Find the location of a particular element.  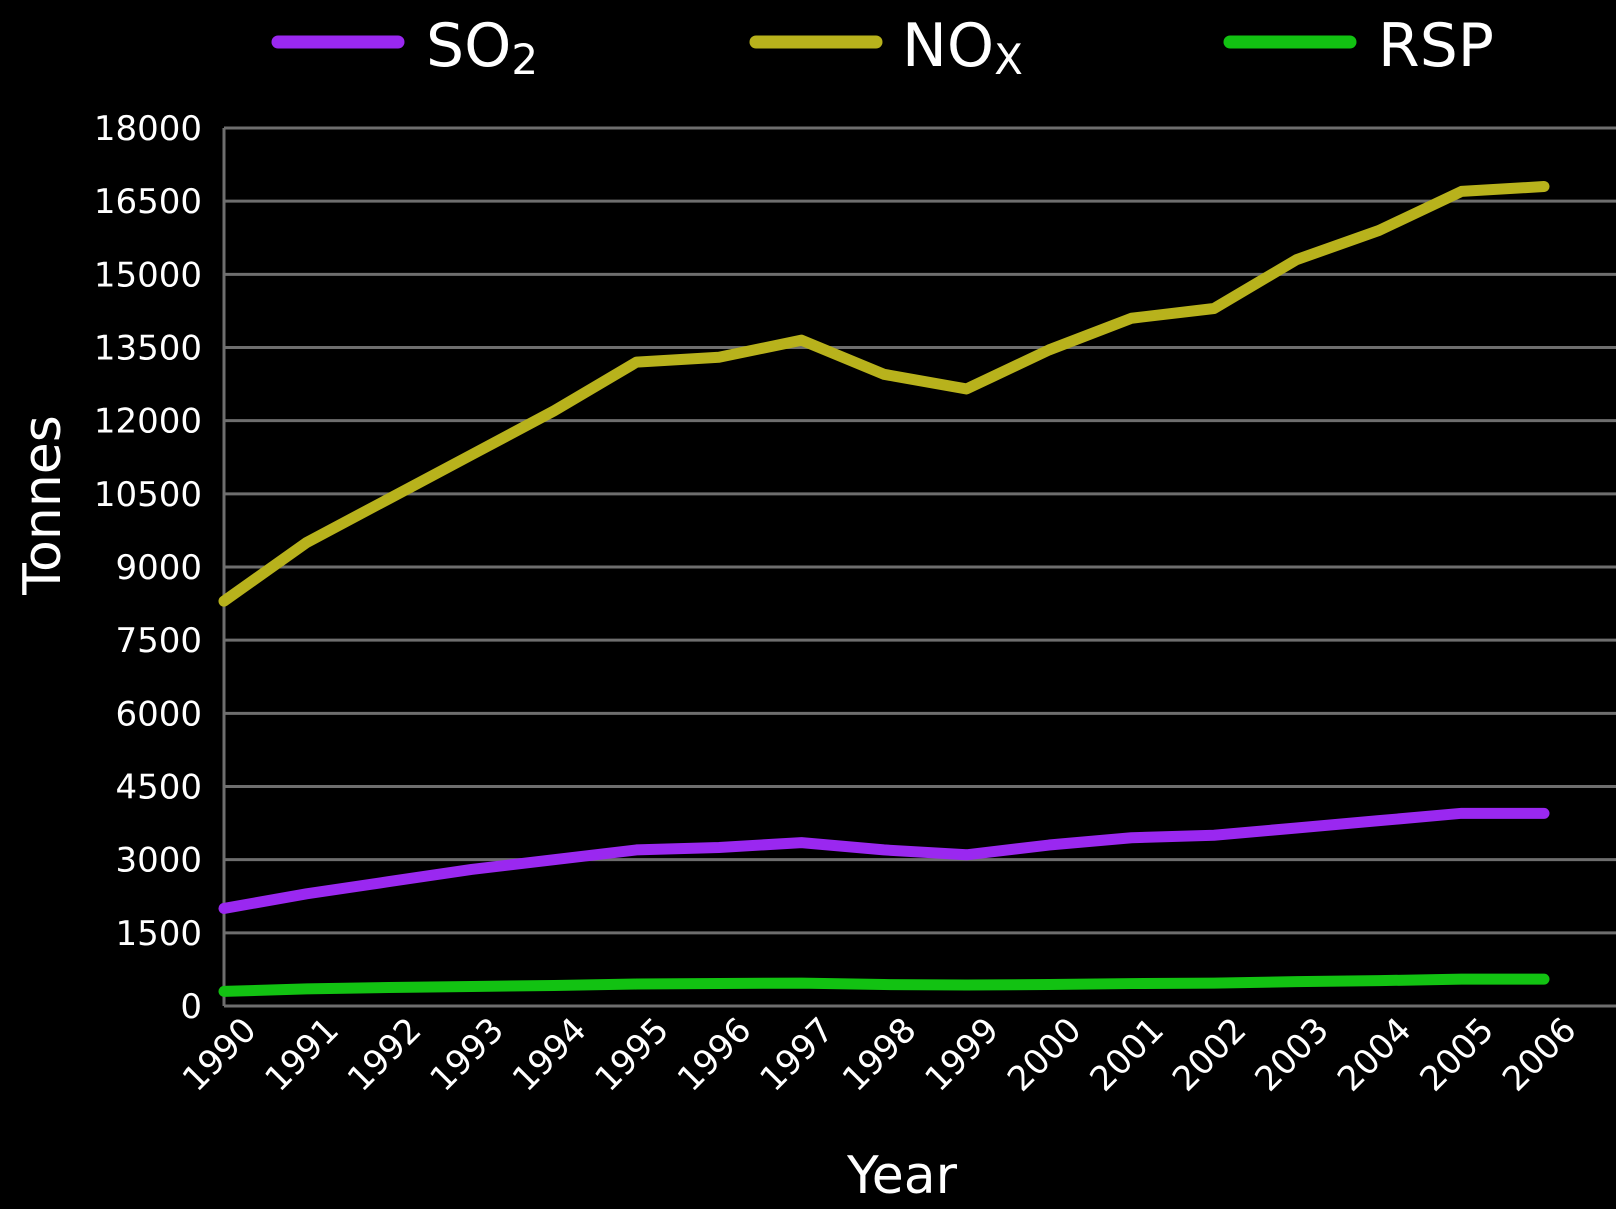

y-tick-label: 12000 is located at coordinates (148, 422).